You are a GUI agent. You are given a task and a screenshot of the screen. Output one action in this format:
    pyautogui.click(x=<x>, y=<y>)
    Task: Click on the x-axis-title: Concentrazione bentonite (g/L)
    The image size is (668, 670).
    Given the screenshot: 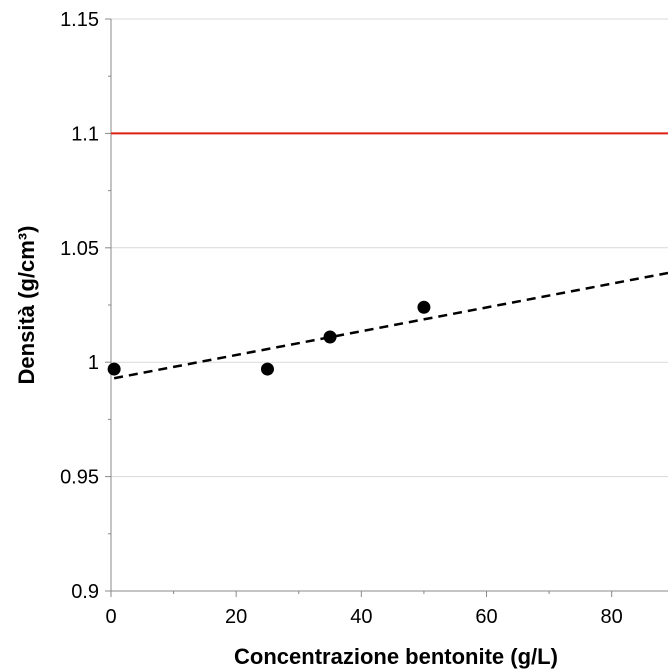 What is the action you would take?
    pyautogui.click(x=396, y=656)
    